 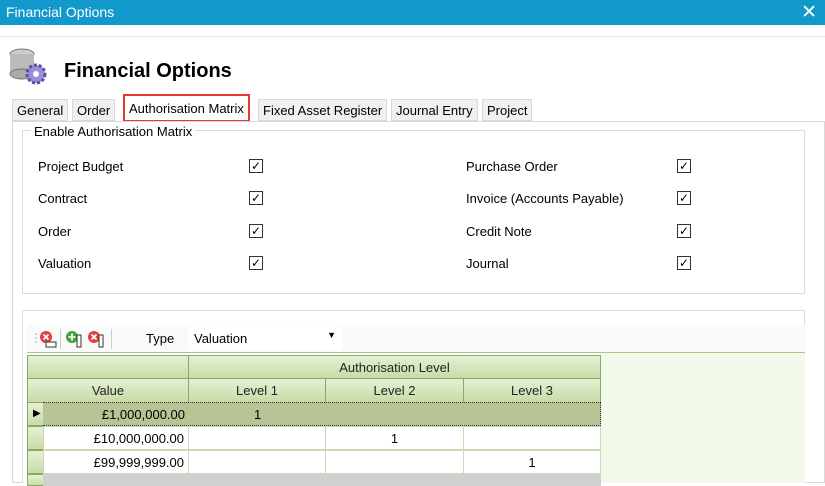 I want to click on delete-column-icon, so click(x=96, y=339).